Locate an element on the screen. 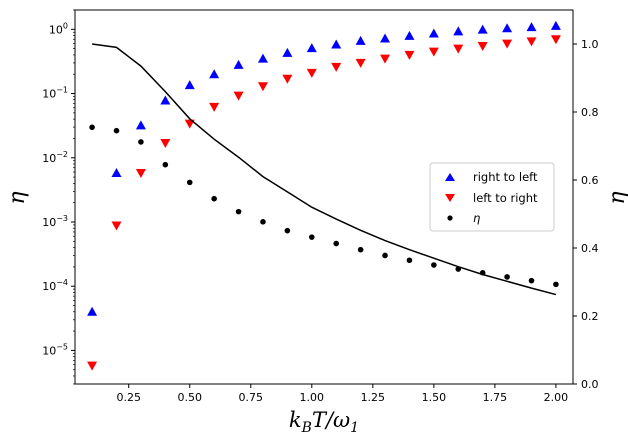 The width and height of the screenshot is (628, 433). legend-marker-right-to-left is located at coordinates (450, 177).